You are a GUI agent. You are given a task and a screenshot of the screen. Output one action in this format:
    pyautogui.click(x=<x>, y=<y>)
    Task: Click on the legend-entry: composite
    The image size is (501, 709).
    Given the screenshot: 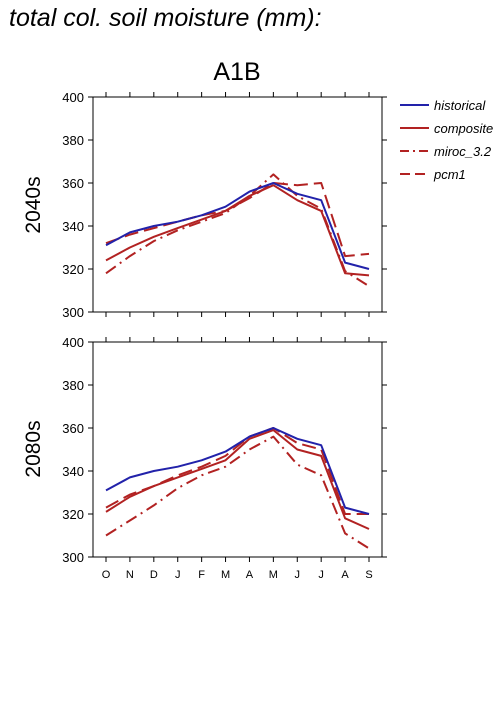 What is the action you would take?
    pyautogui.click(x=463, y=128)
    